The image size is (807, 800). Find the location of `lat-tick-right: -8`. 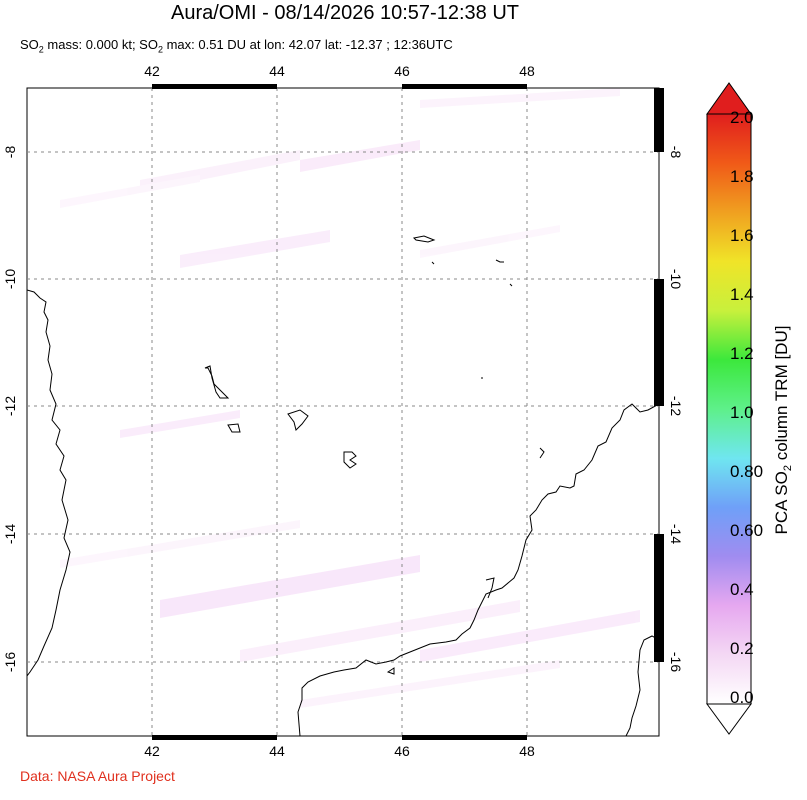

lat-tick-right: -8 is located at coordinates (676, 152).